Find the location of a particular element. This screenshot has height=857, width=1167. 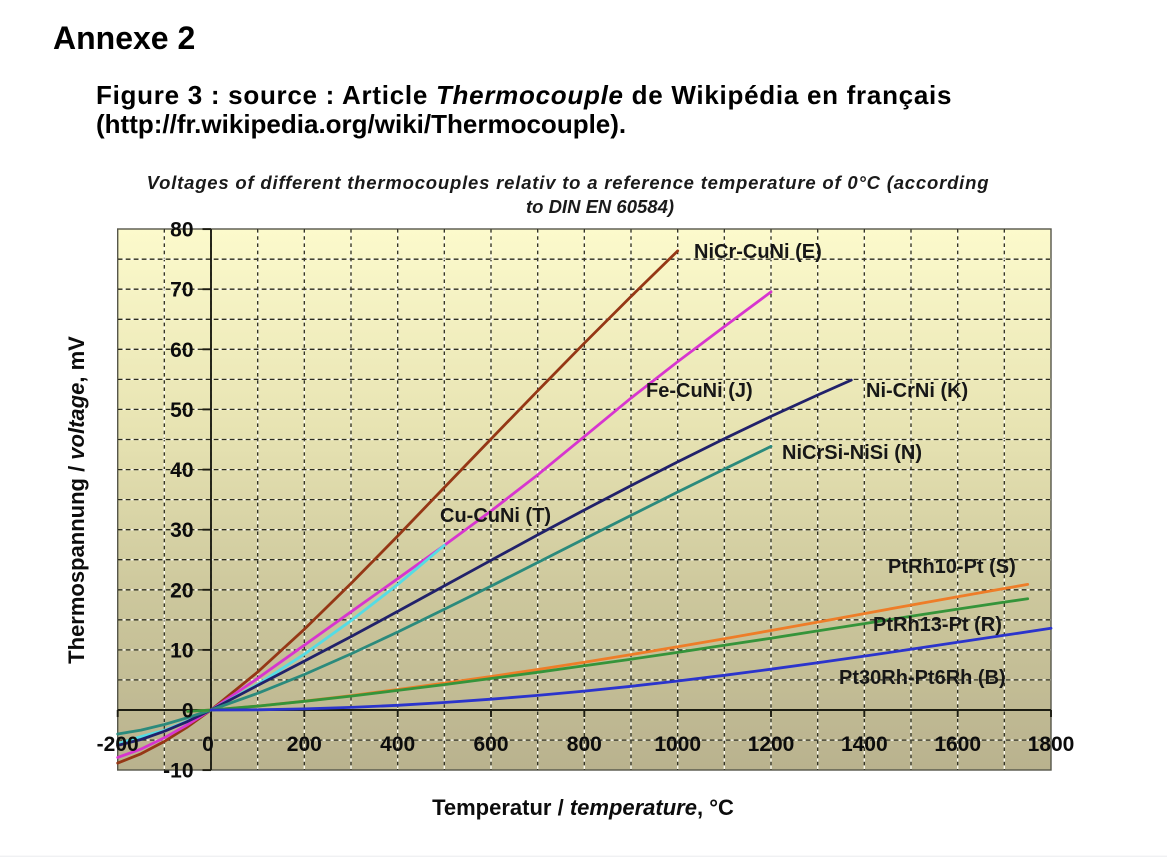

svg-text: Fe-CuNi (J) is located at coordinates (699, 391).